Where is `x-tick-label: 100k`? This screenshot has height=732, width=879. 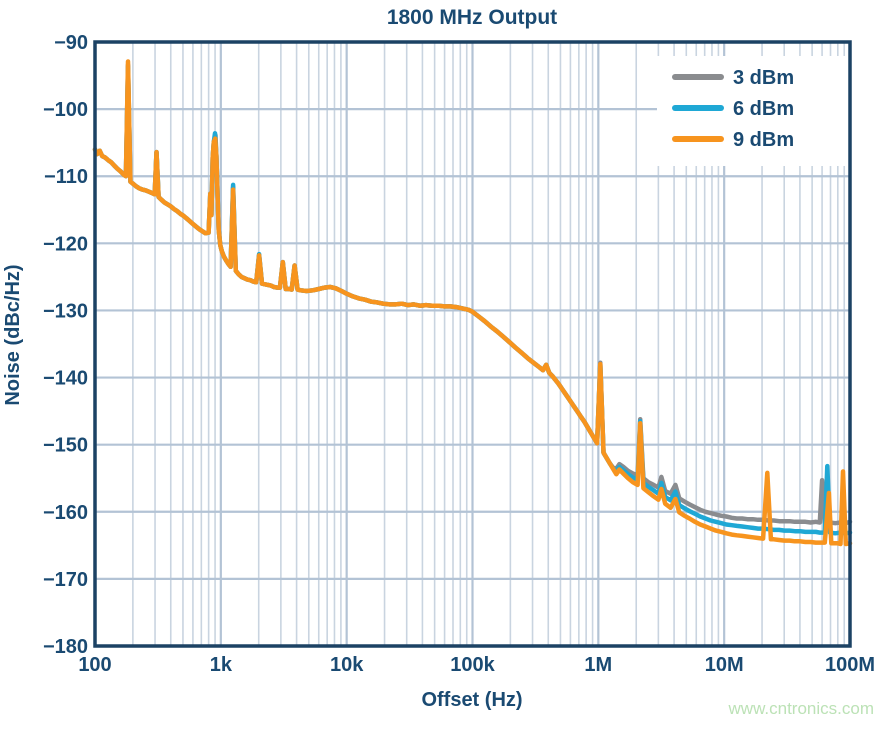 x-tick-label: 100k is located at coordinates (472, 665).